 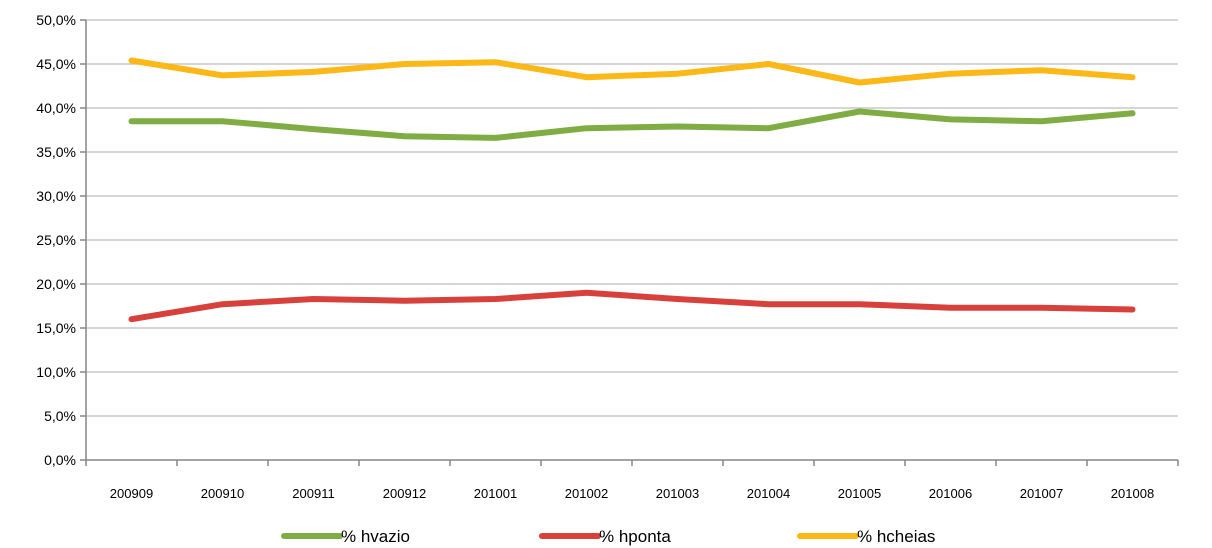 What do you see at coordinates (222, 493) in the screenshot?
I see `x-tick-label: 200910` at bounding box center [222, 493].